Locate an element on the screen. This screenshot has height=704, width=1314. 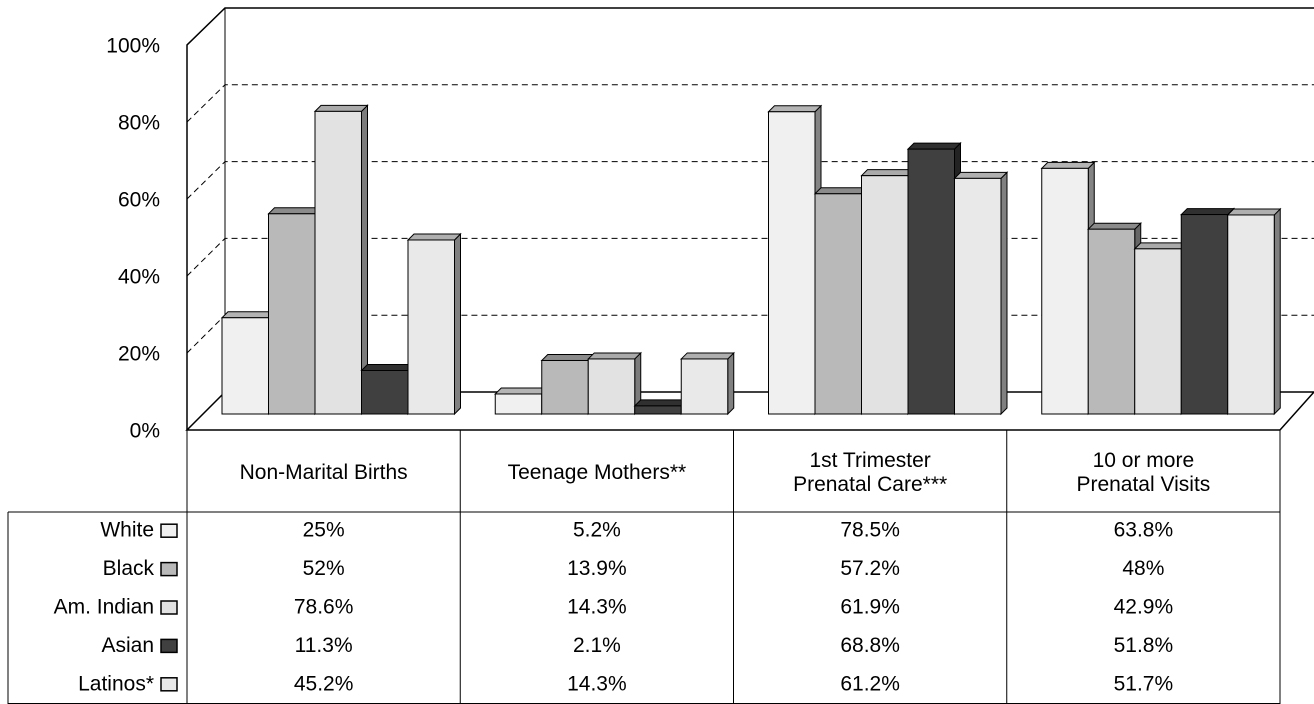
floor is located at coordinates (749, 411).